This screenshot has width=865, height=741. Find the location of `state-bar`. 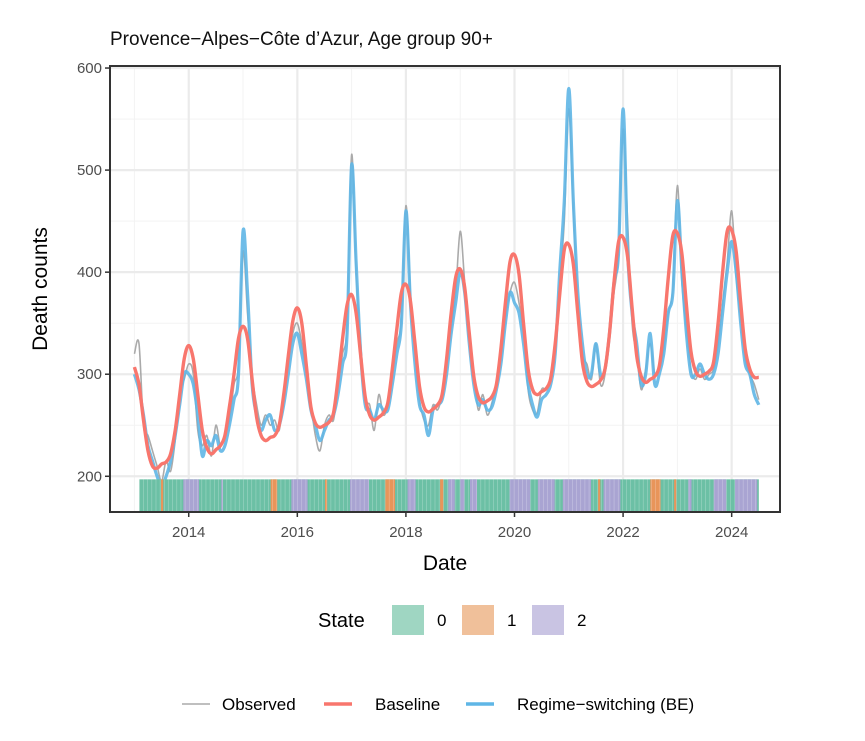

state-bar is located at coordinates (449, 496).